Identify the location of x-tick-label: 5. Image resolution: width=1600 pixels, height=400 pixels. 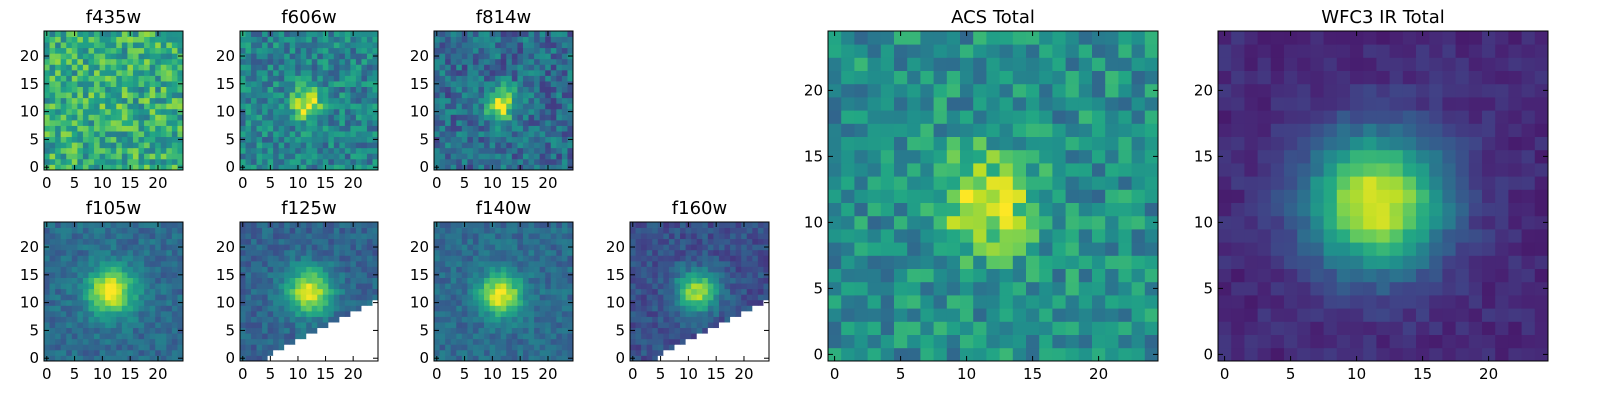
(75, 374).